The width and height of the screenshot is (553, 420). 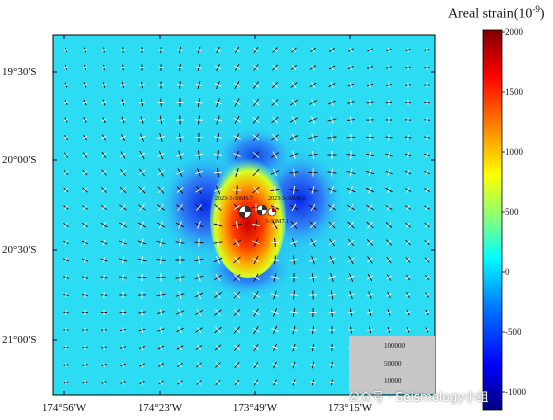 What do you see at coordinates (496, 13) in the screenshot?
I see `colorbar-title: Areal strain(10-9)` at bounding box center [496, 13].